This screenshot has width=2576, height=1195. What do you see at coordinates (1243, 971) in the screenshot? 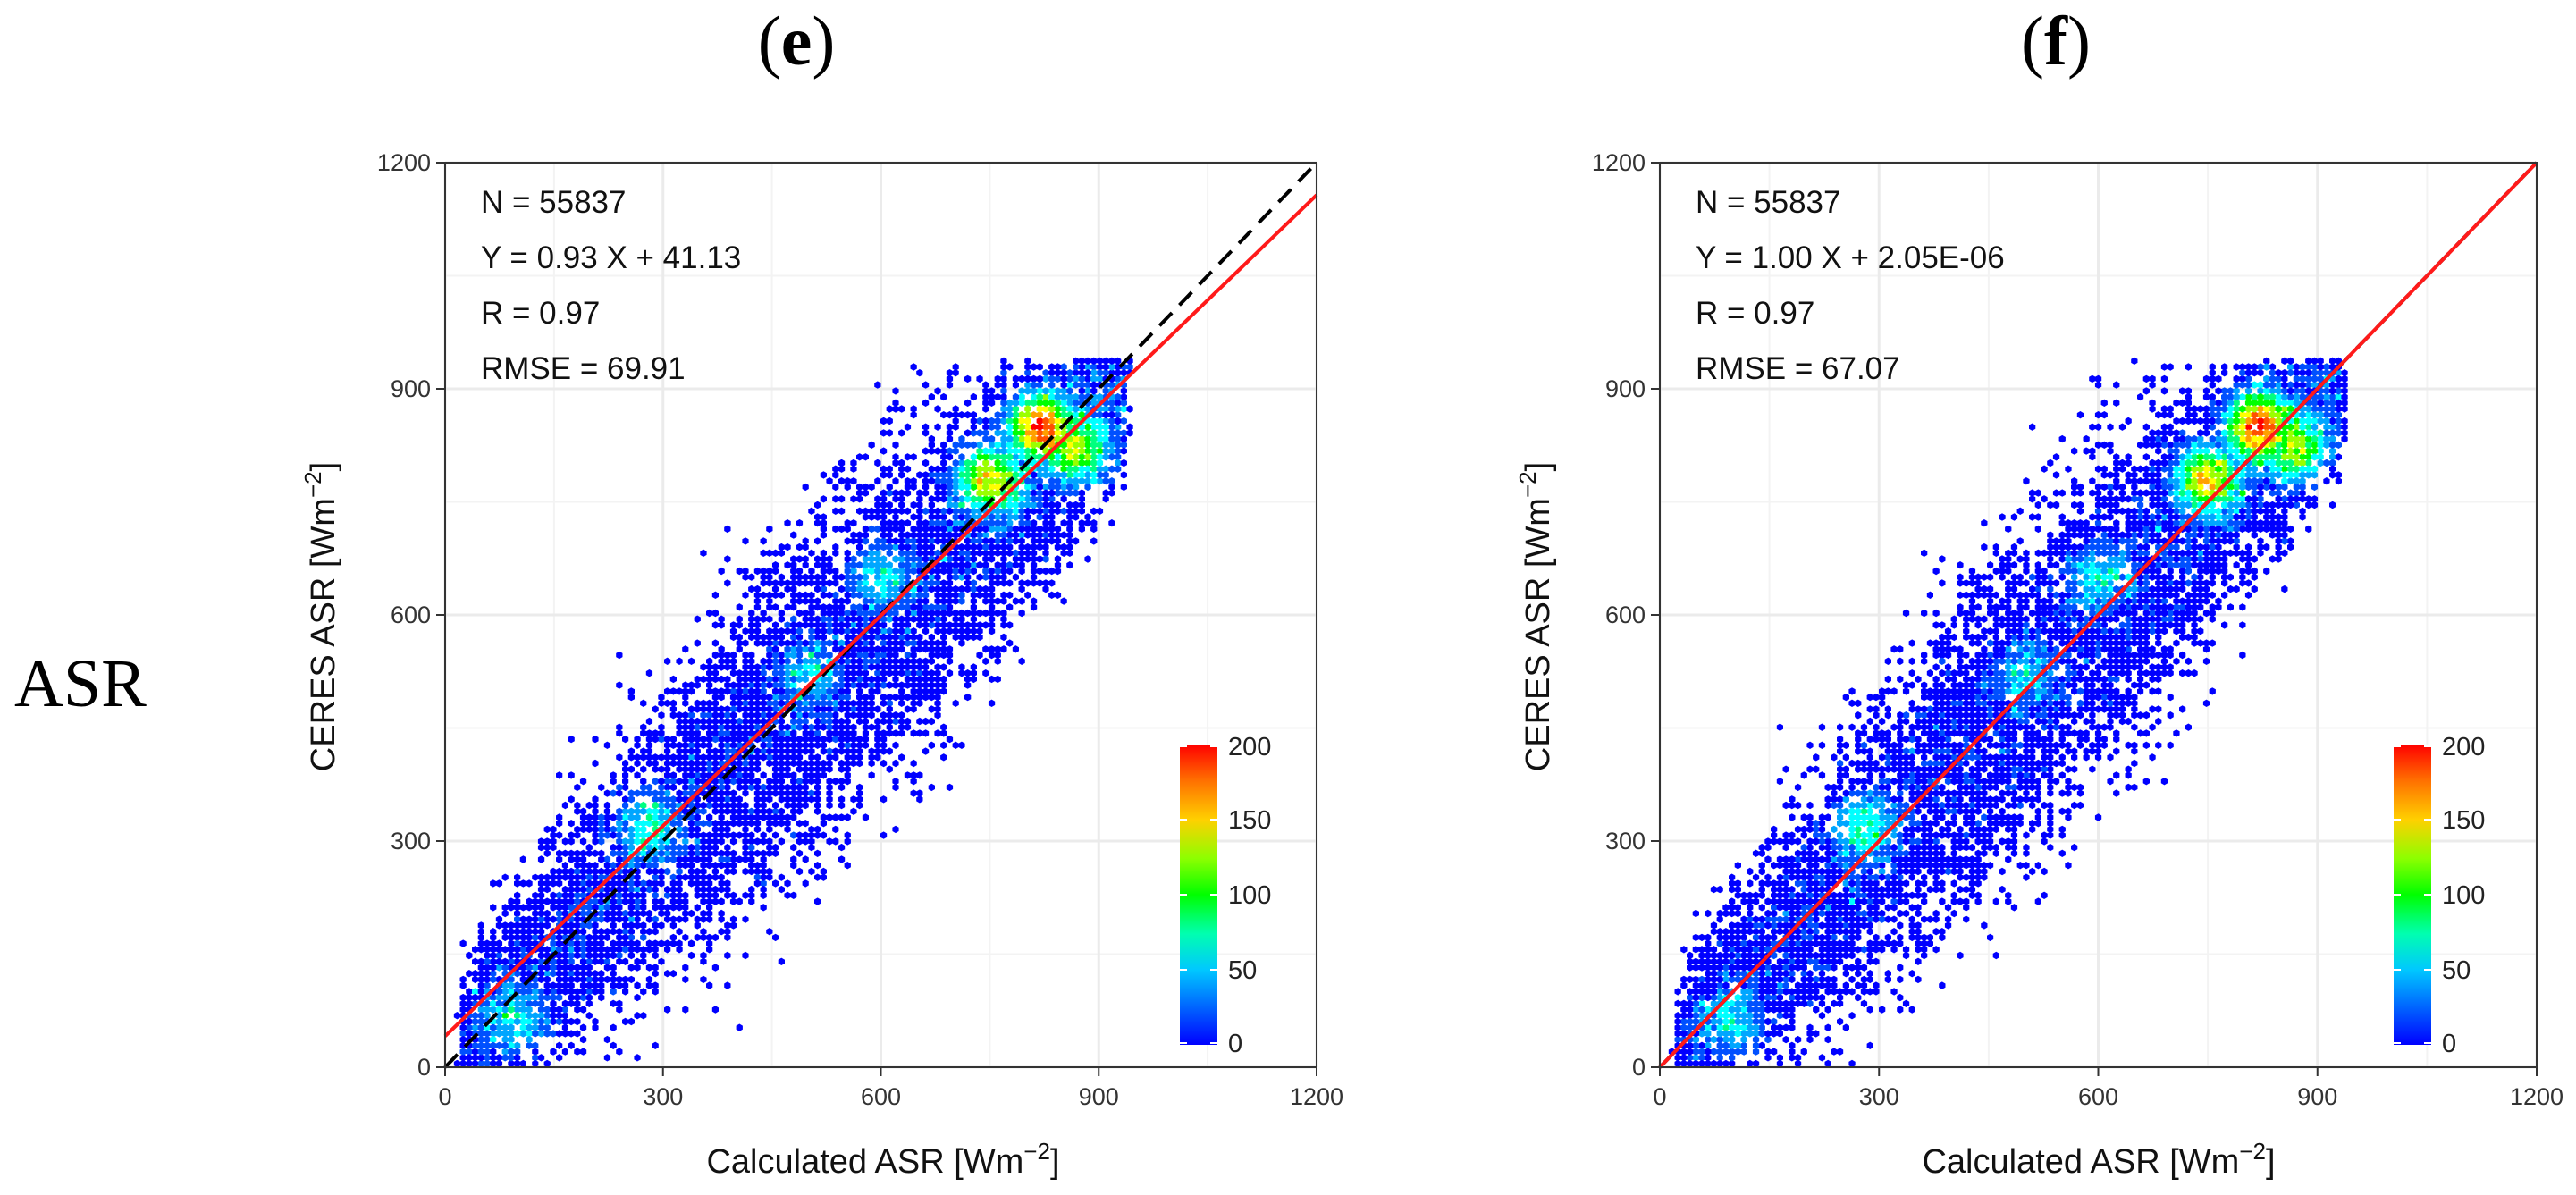
I see `colorbar-tick-label: 50` at bounding box center [1243, 971].